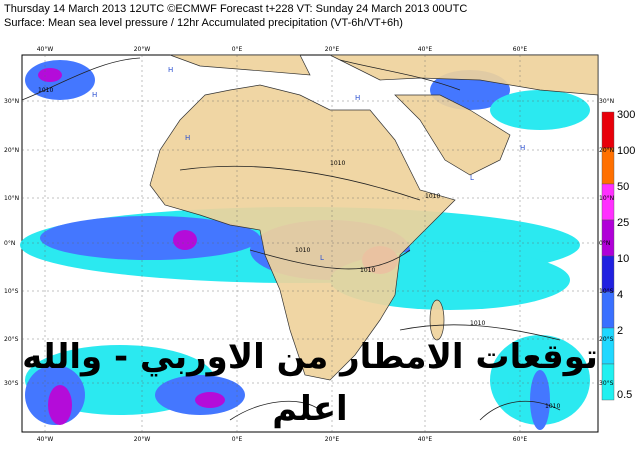 The width and height of the screenshot is (640, 450). What do you see at coordinates (623, 187) in the screenshot?
I see `colorbar-label: 50` at bounding box center [623, 187].